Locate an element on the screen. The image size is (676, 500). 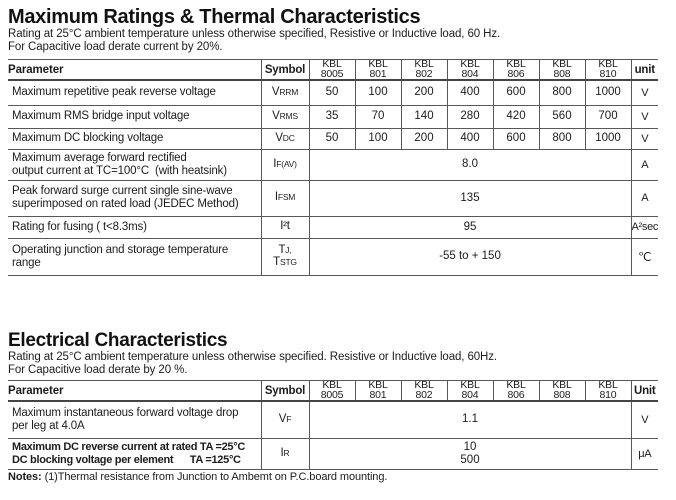
symbol-cell: VDC is located at coordinates (285, 139).